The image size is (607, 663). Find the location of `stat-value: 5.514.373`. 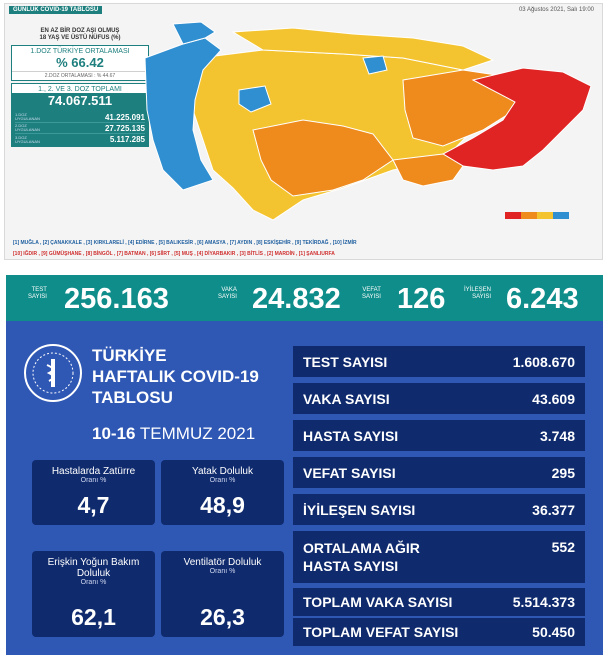

stat-value: 5.514.373 is located at coordinates (543, 602).